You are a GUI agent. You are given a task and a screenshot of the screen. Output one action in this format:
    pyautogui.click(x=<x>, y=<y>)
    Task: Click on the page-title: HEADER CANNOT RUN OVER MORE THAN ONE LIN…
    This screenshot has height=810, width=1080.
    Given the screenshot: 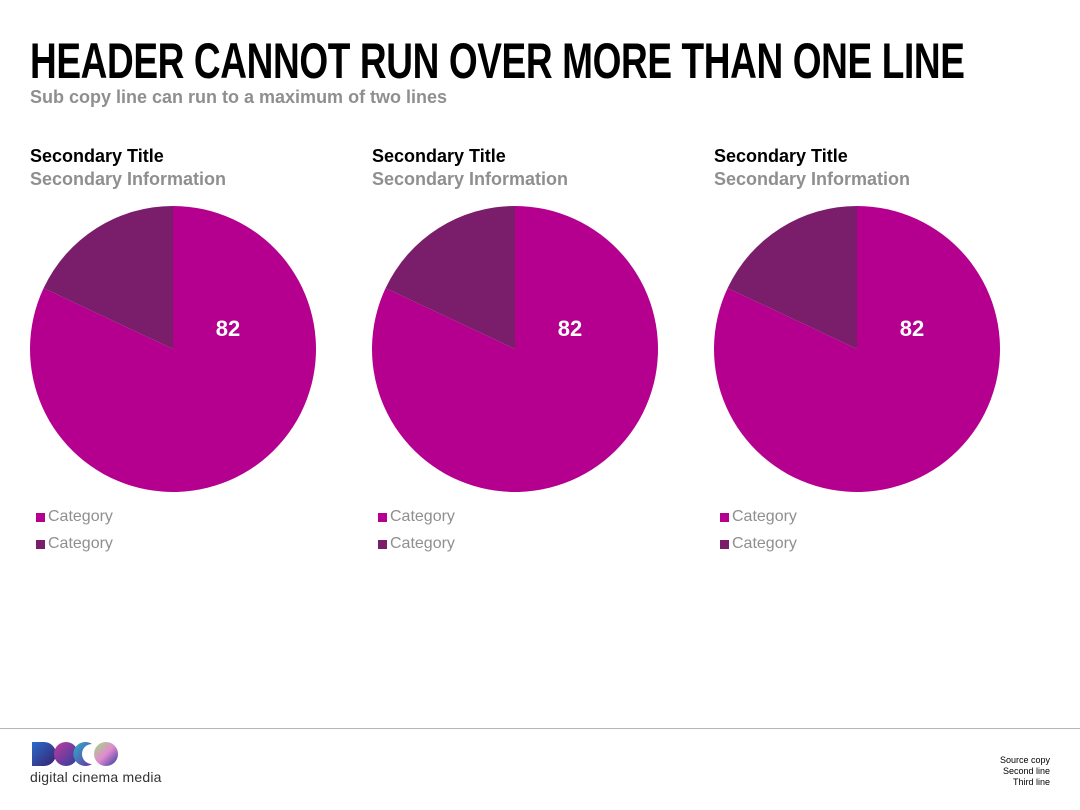 What is the action you would take?
    pyautogui.click(x=497, y=61)
    